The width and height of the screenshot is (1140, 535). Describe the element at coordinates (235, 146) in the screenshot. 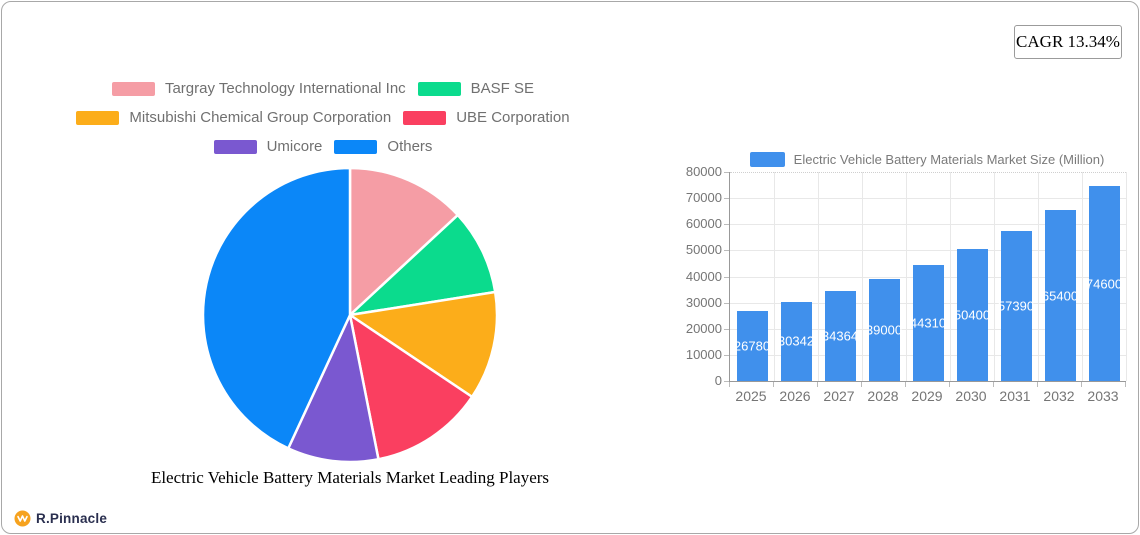

I see `legend-swatch-umicore` at that location.